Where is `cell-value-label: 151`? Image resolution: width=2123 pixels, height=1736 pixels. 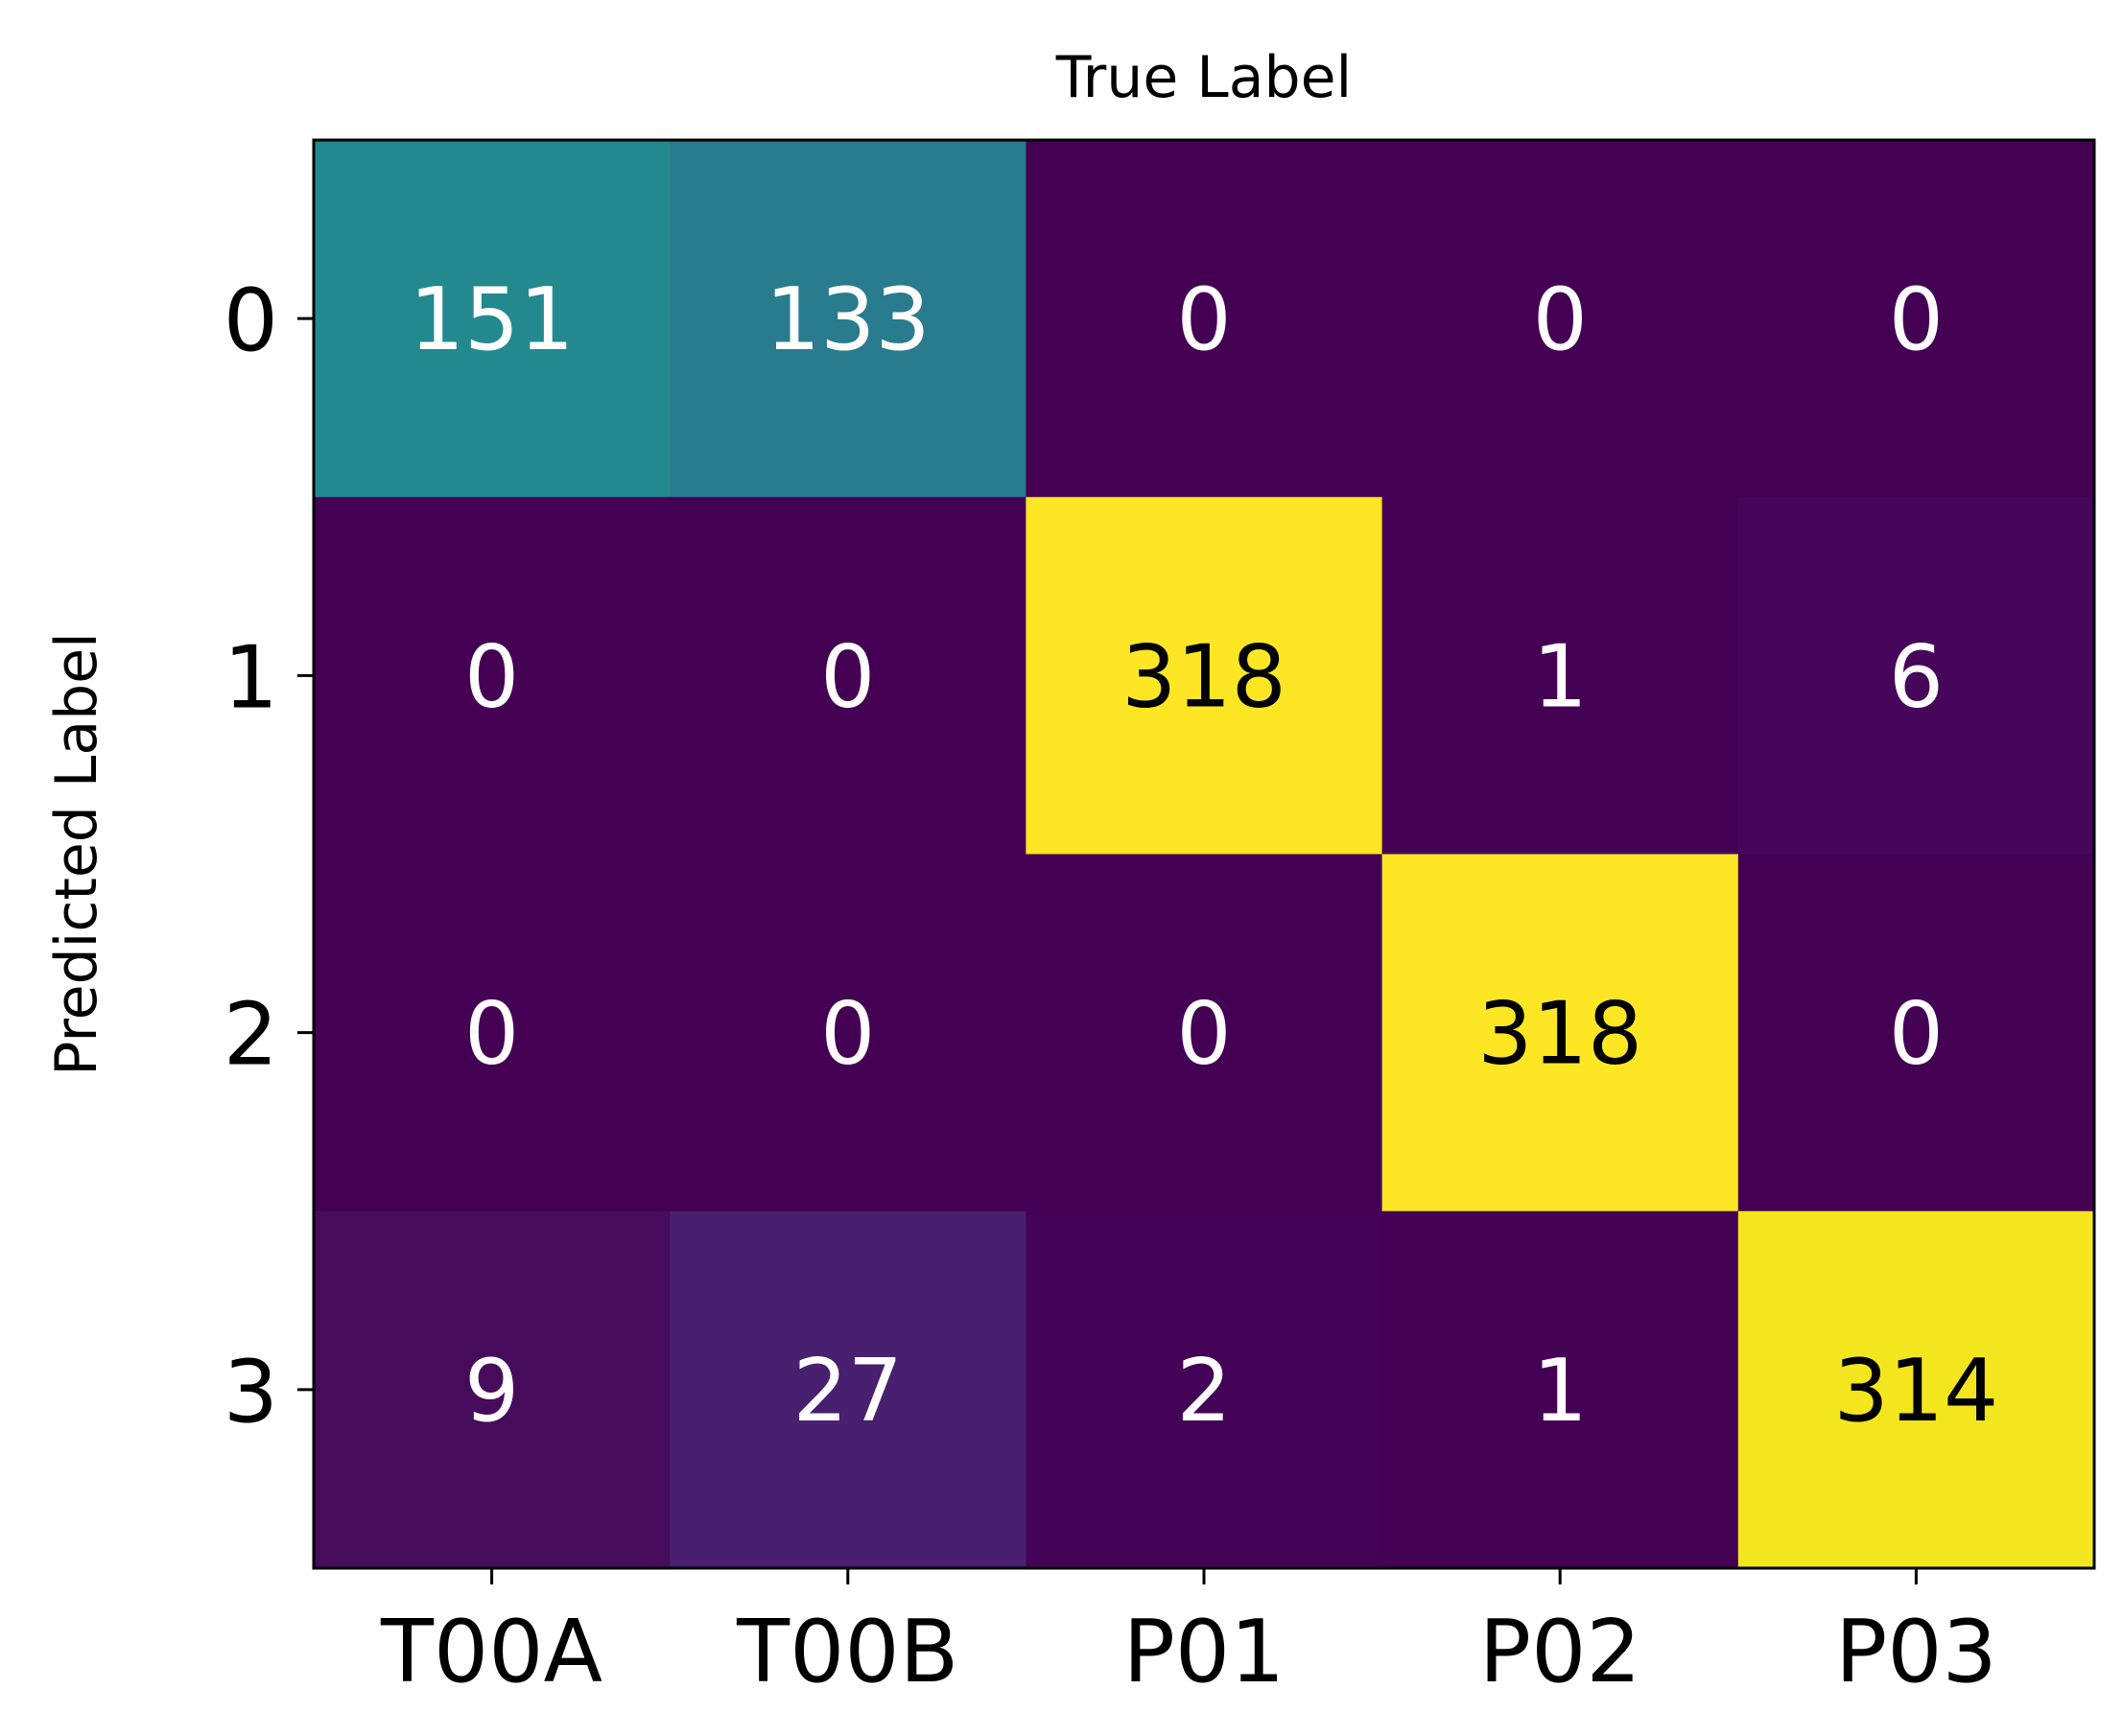
cell-value-label: 151 is located at coordinates (493, 320).